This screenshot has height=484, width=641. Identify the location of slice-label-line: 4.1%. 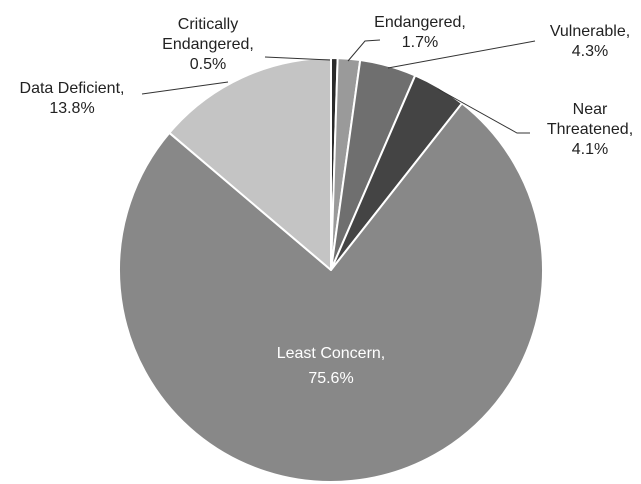
(590, 149).